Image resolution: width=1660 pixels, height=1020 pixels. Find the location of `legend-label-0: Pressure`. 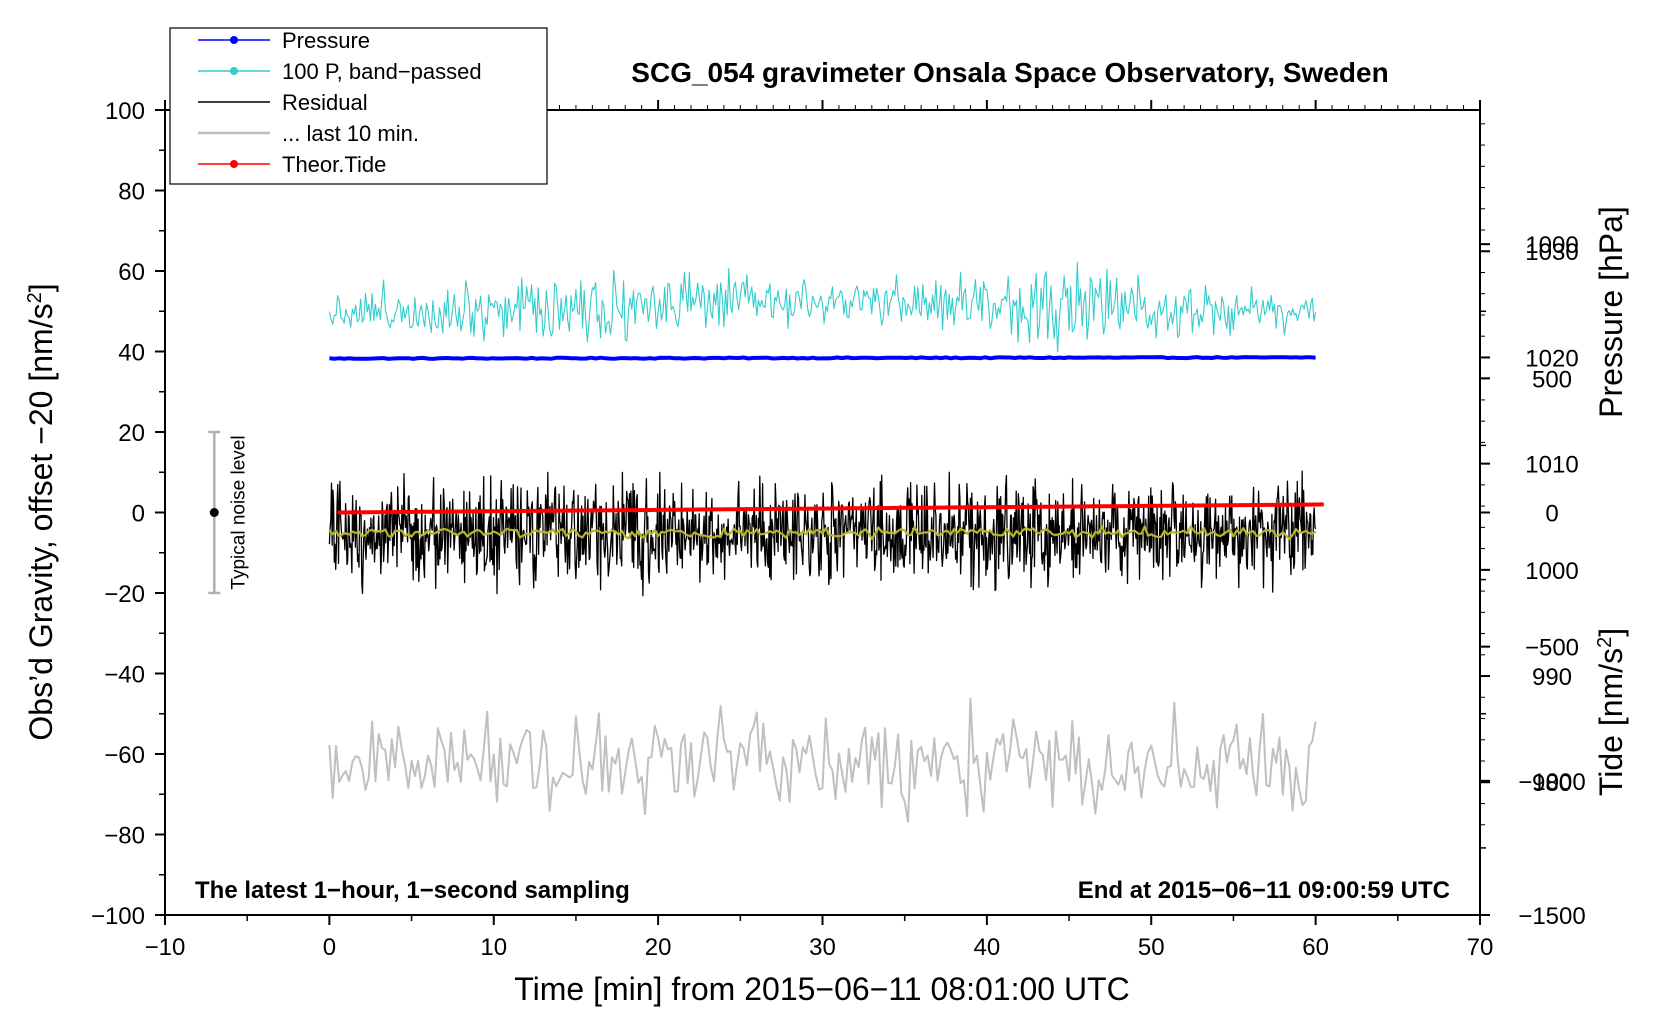

legend-label-0: Pressure is located at coordinates (326, 40).